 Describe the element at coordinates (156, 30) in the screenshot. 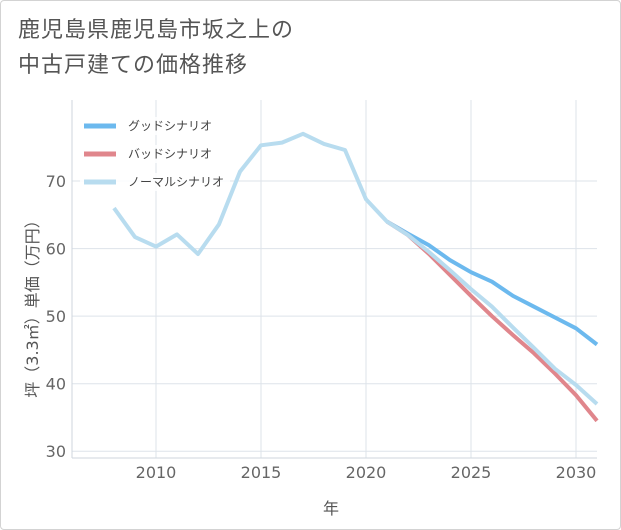

I see `title-line-1: 鹿児島県鹿児島市坂之上の` at that location.